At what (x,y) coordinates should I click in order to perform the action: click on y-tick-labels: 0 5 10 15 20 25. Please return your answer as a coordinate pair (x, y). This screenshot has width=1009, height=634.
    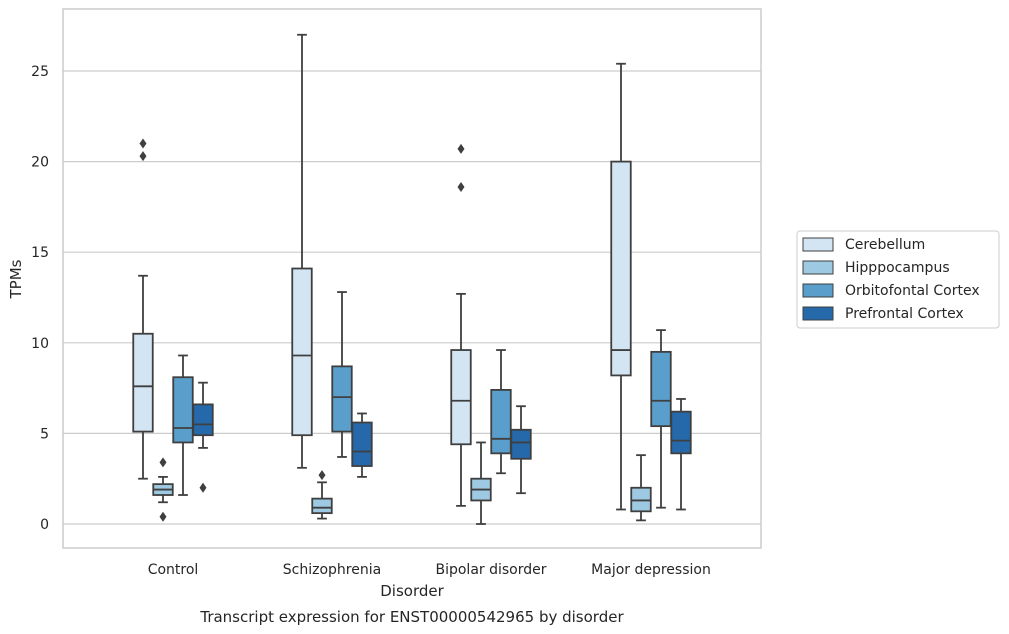
    Looking at the image, I should click on (40, 298).